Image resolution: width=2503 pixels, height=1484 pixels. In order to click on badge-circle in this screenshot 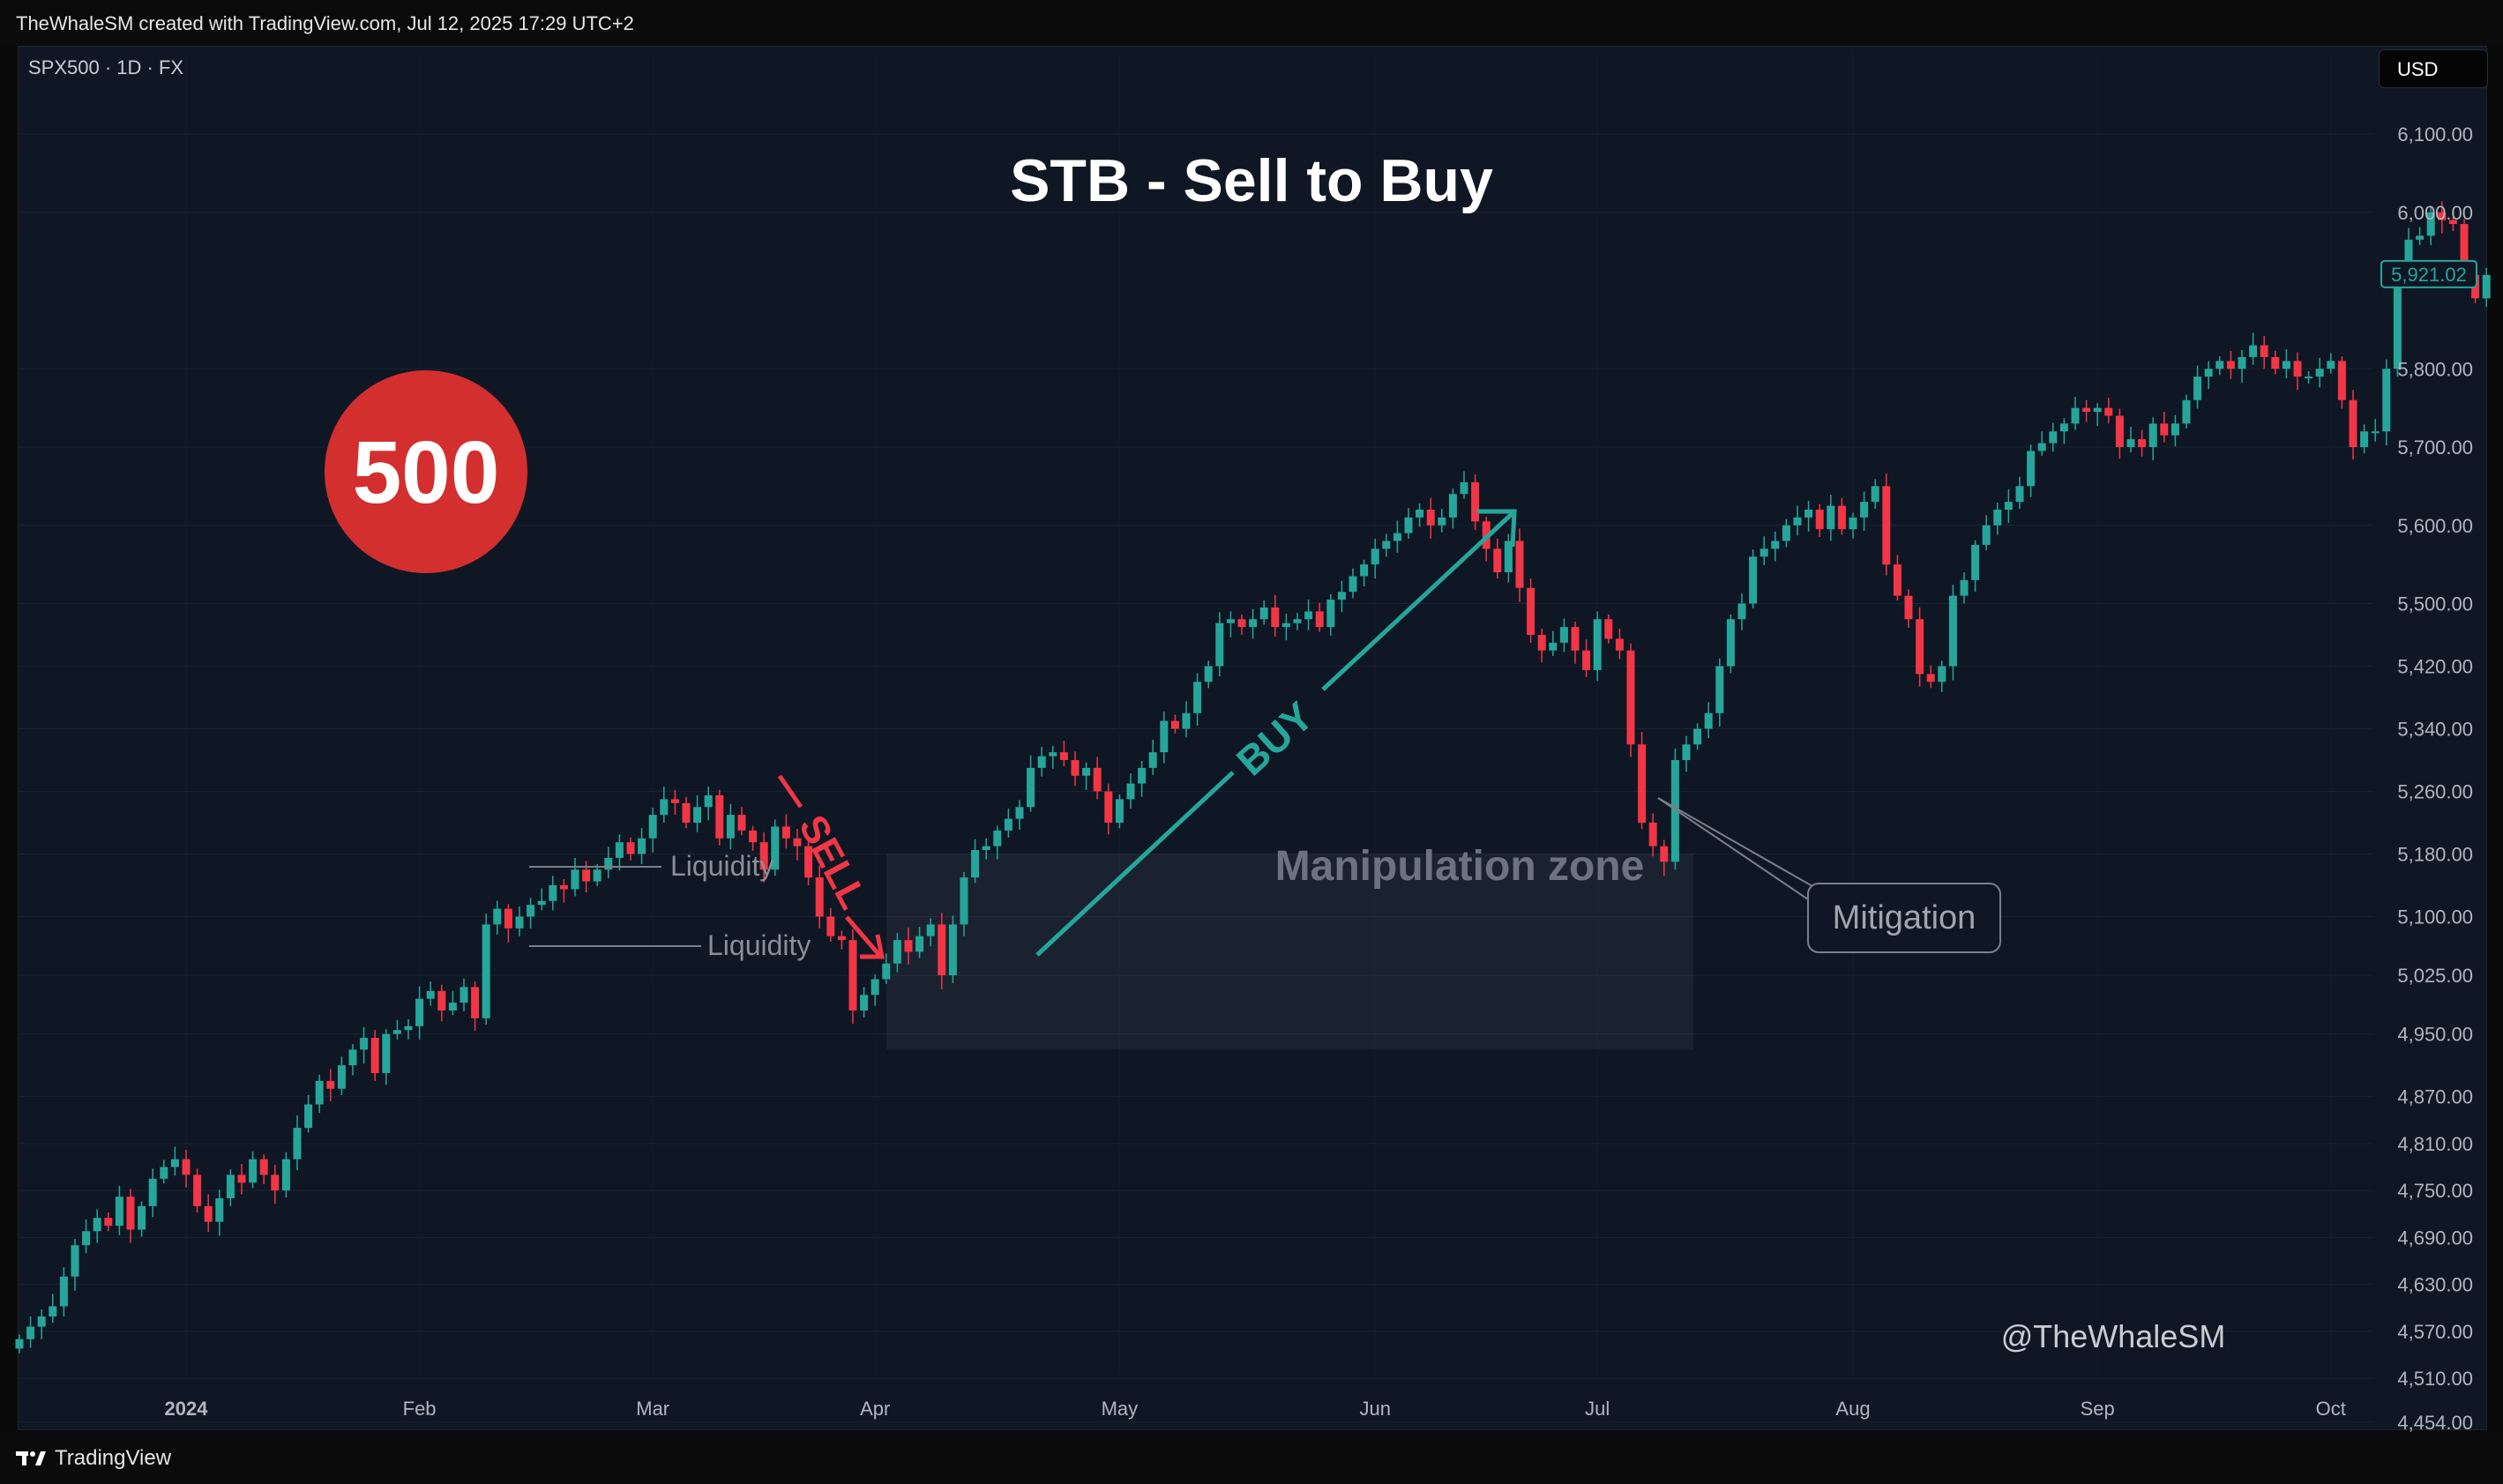, I will do `click(426, 471)`.